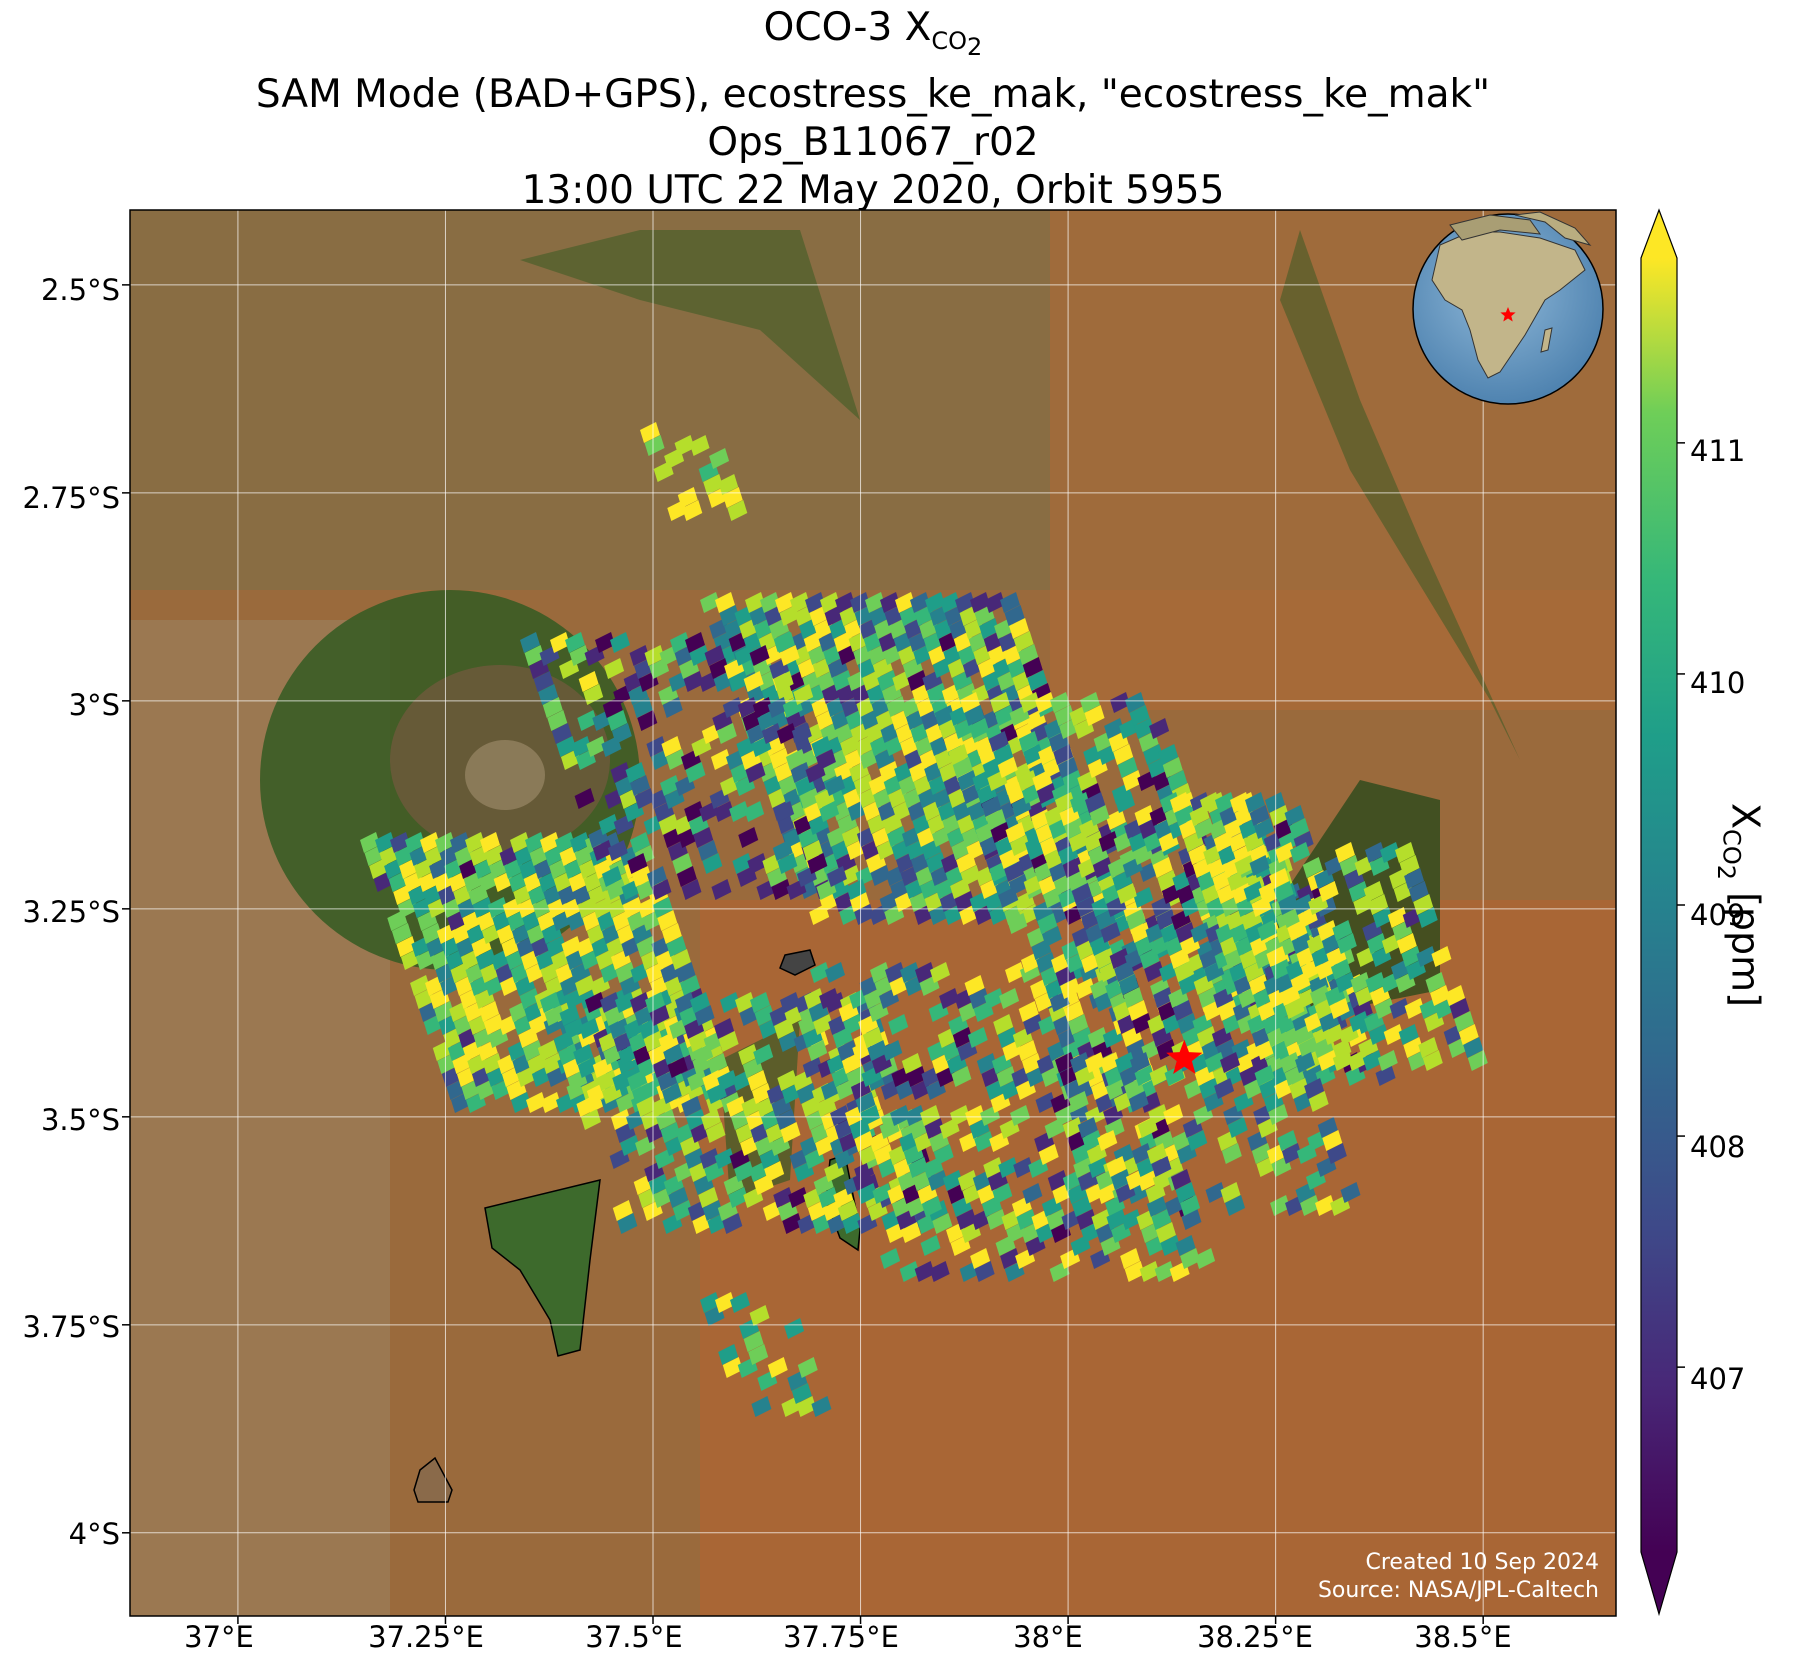 The height and width of the screenshot is (1664, 1806). Describe the element at coordinates (841, 1637) in the screenshot. I see `x-tick-label: 37.75°E` at that location.